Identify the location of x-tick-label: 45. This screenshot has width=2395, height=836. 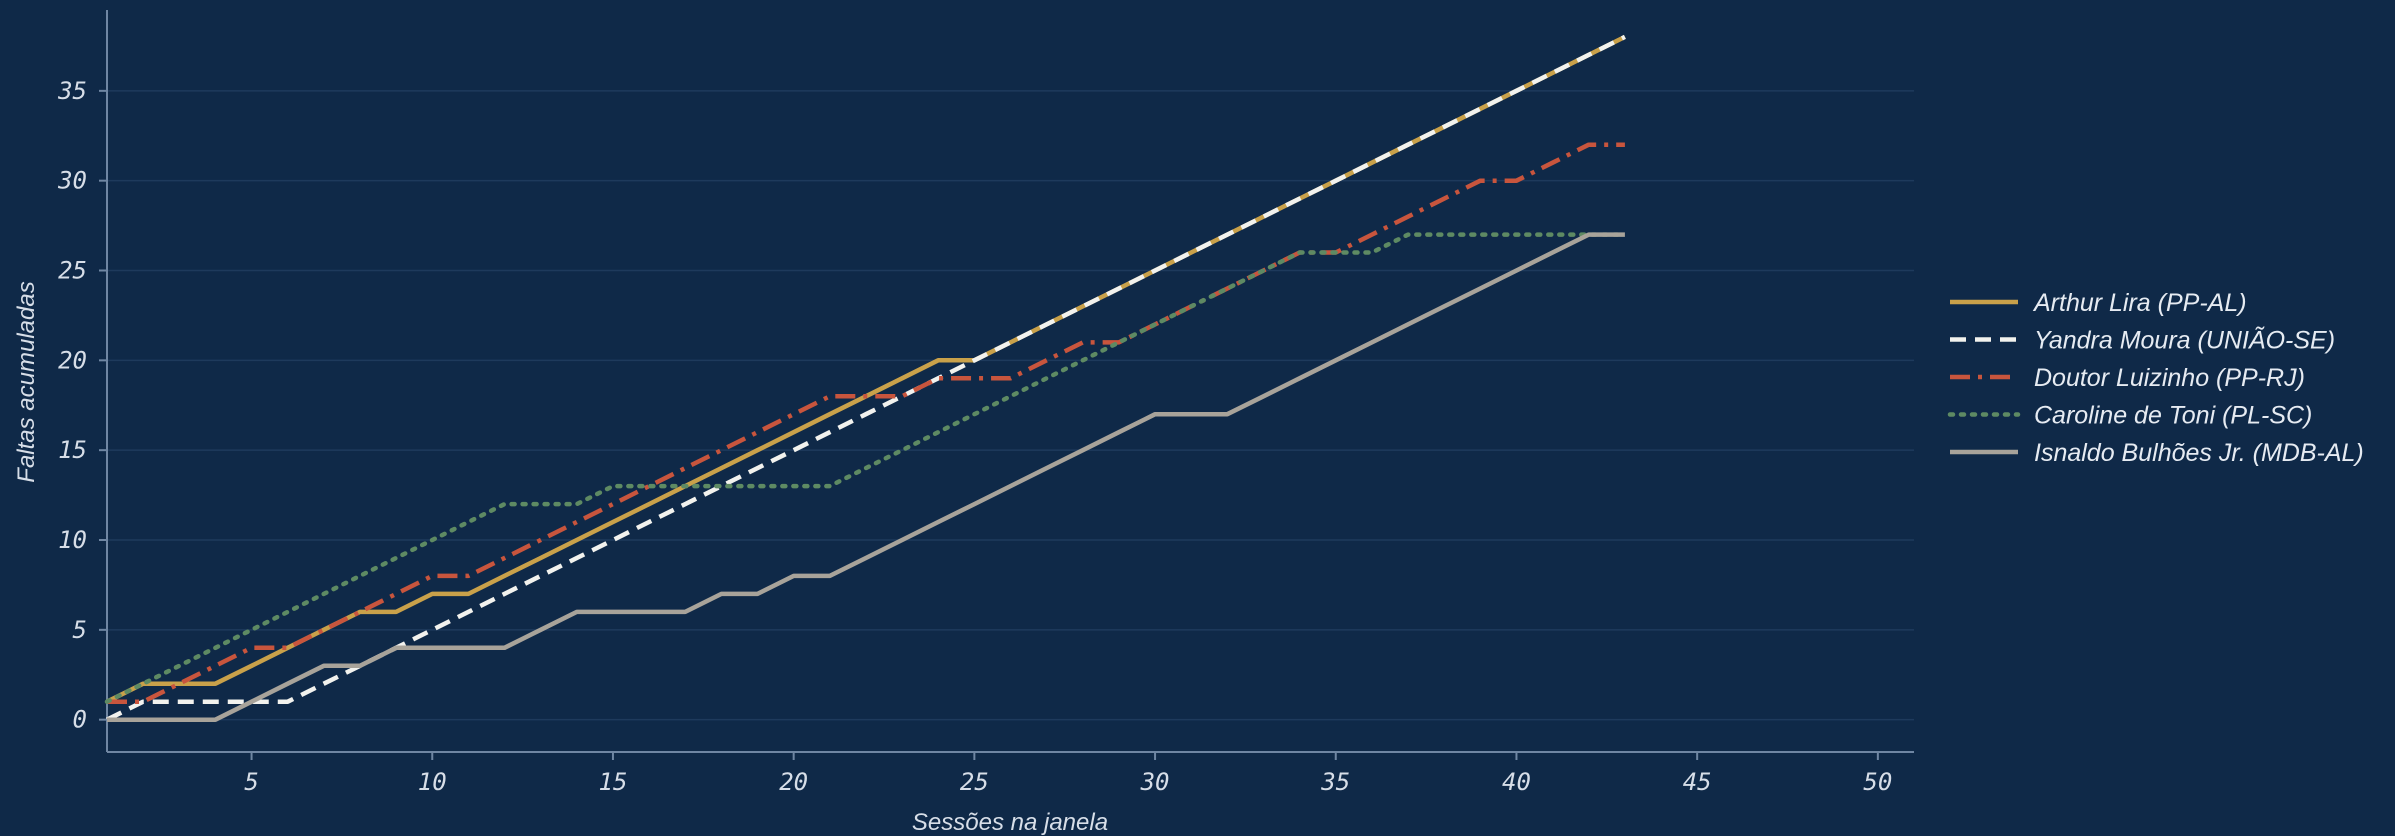
(1697, 782).